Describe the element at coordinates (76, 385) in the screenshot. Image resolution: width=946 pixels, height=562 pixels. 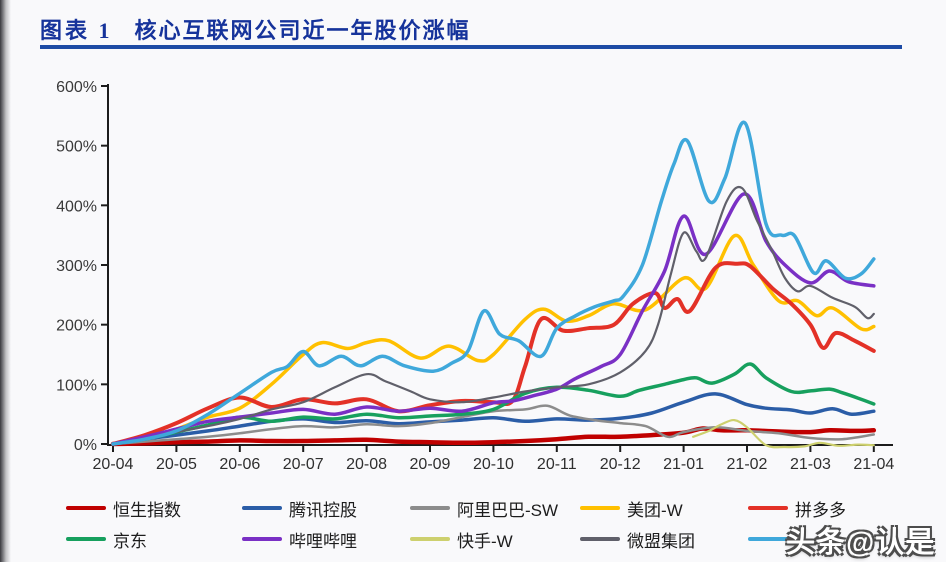
I see `y-axis-label: 100%` at that location.